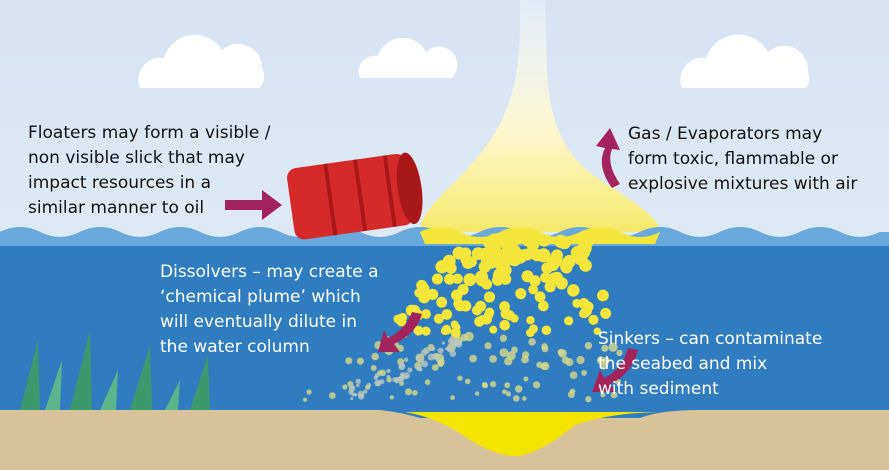 This screenshot has height=470, width=889. What do you see at coordinates (658, 389) in the screenshot?
I see `annotation-line: with sediment` at bounding box center [658, 389].